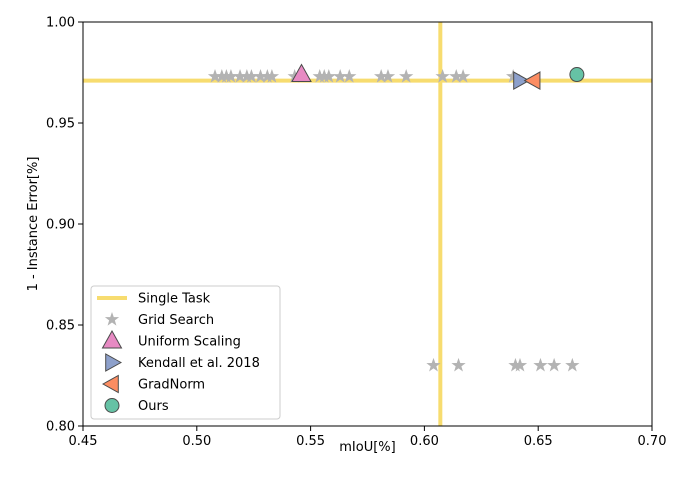 The width and height of the screenshot is (686, 480). What do you see at coordinates (60, 23) in the screenshot?
I see `y-tick-label: 1.00` at bounding box center [60, 23].